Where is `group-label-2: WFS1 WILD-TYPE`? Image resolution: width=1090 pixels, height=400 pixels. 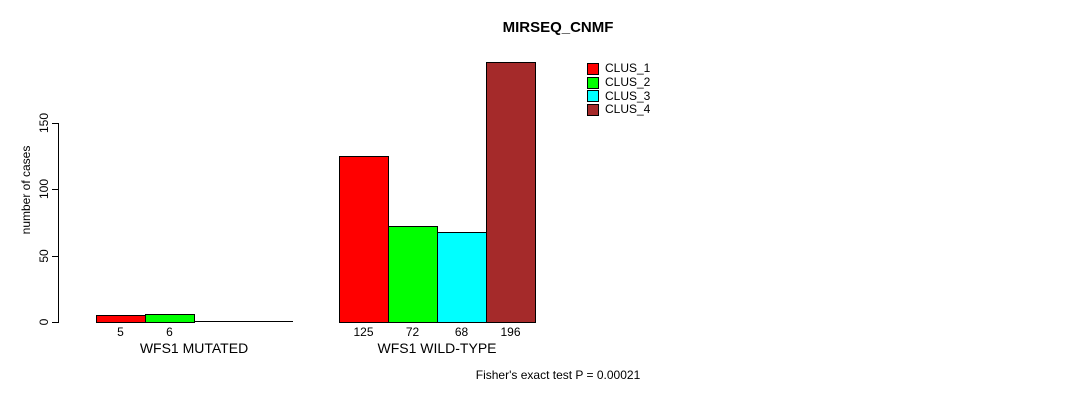
group-label-2: WFS1 WILD-TYPE is located at coordinates (437, 348).